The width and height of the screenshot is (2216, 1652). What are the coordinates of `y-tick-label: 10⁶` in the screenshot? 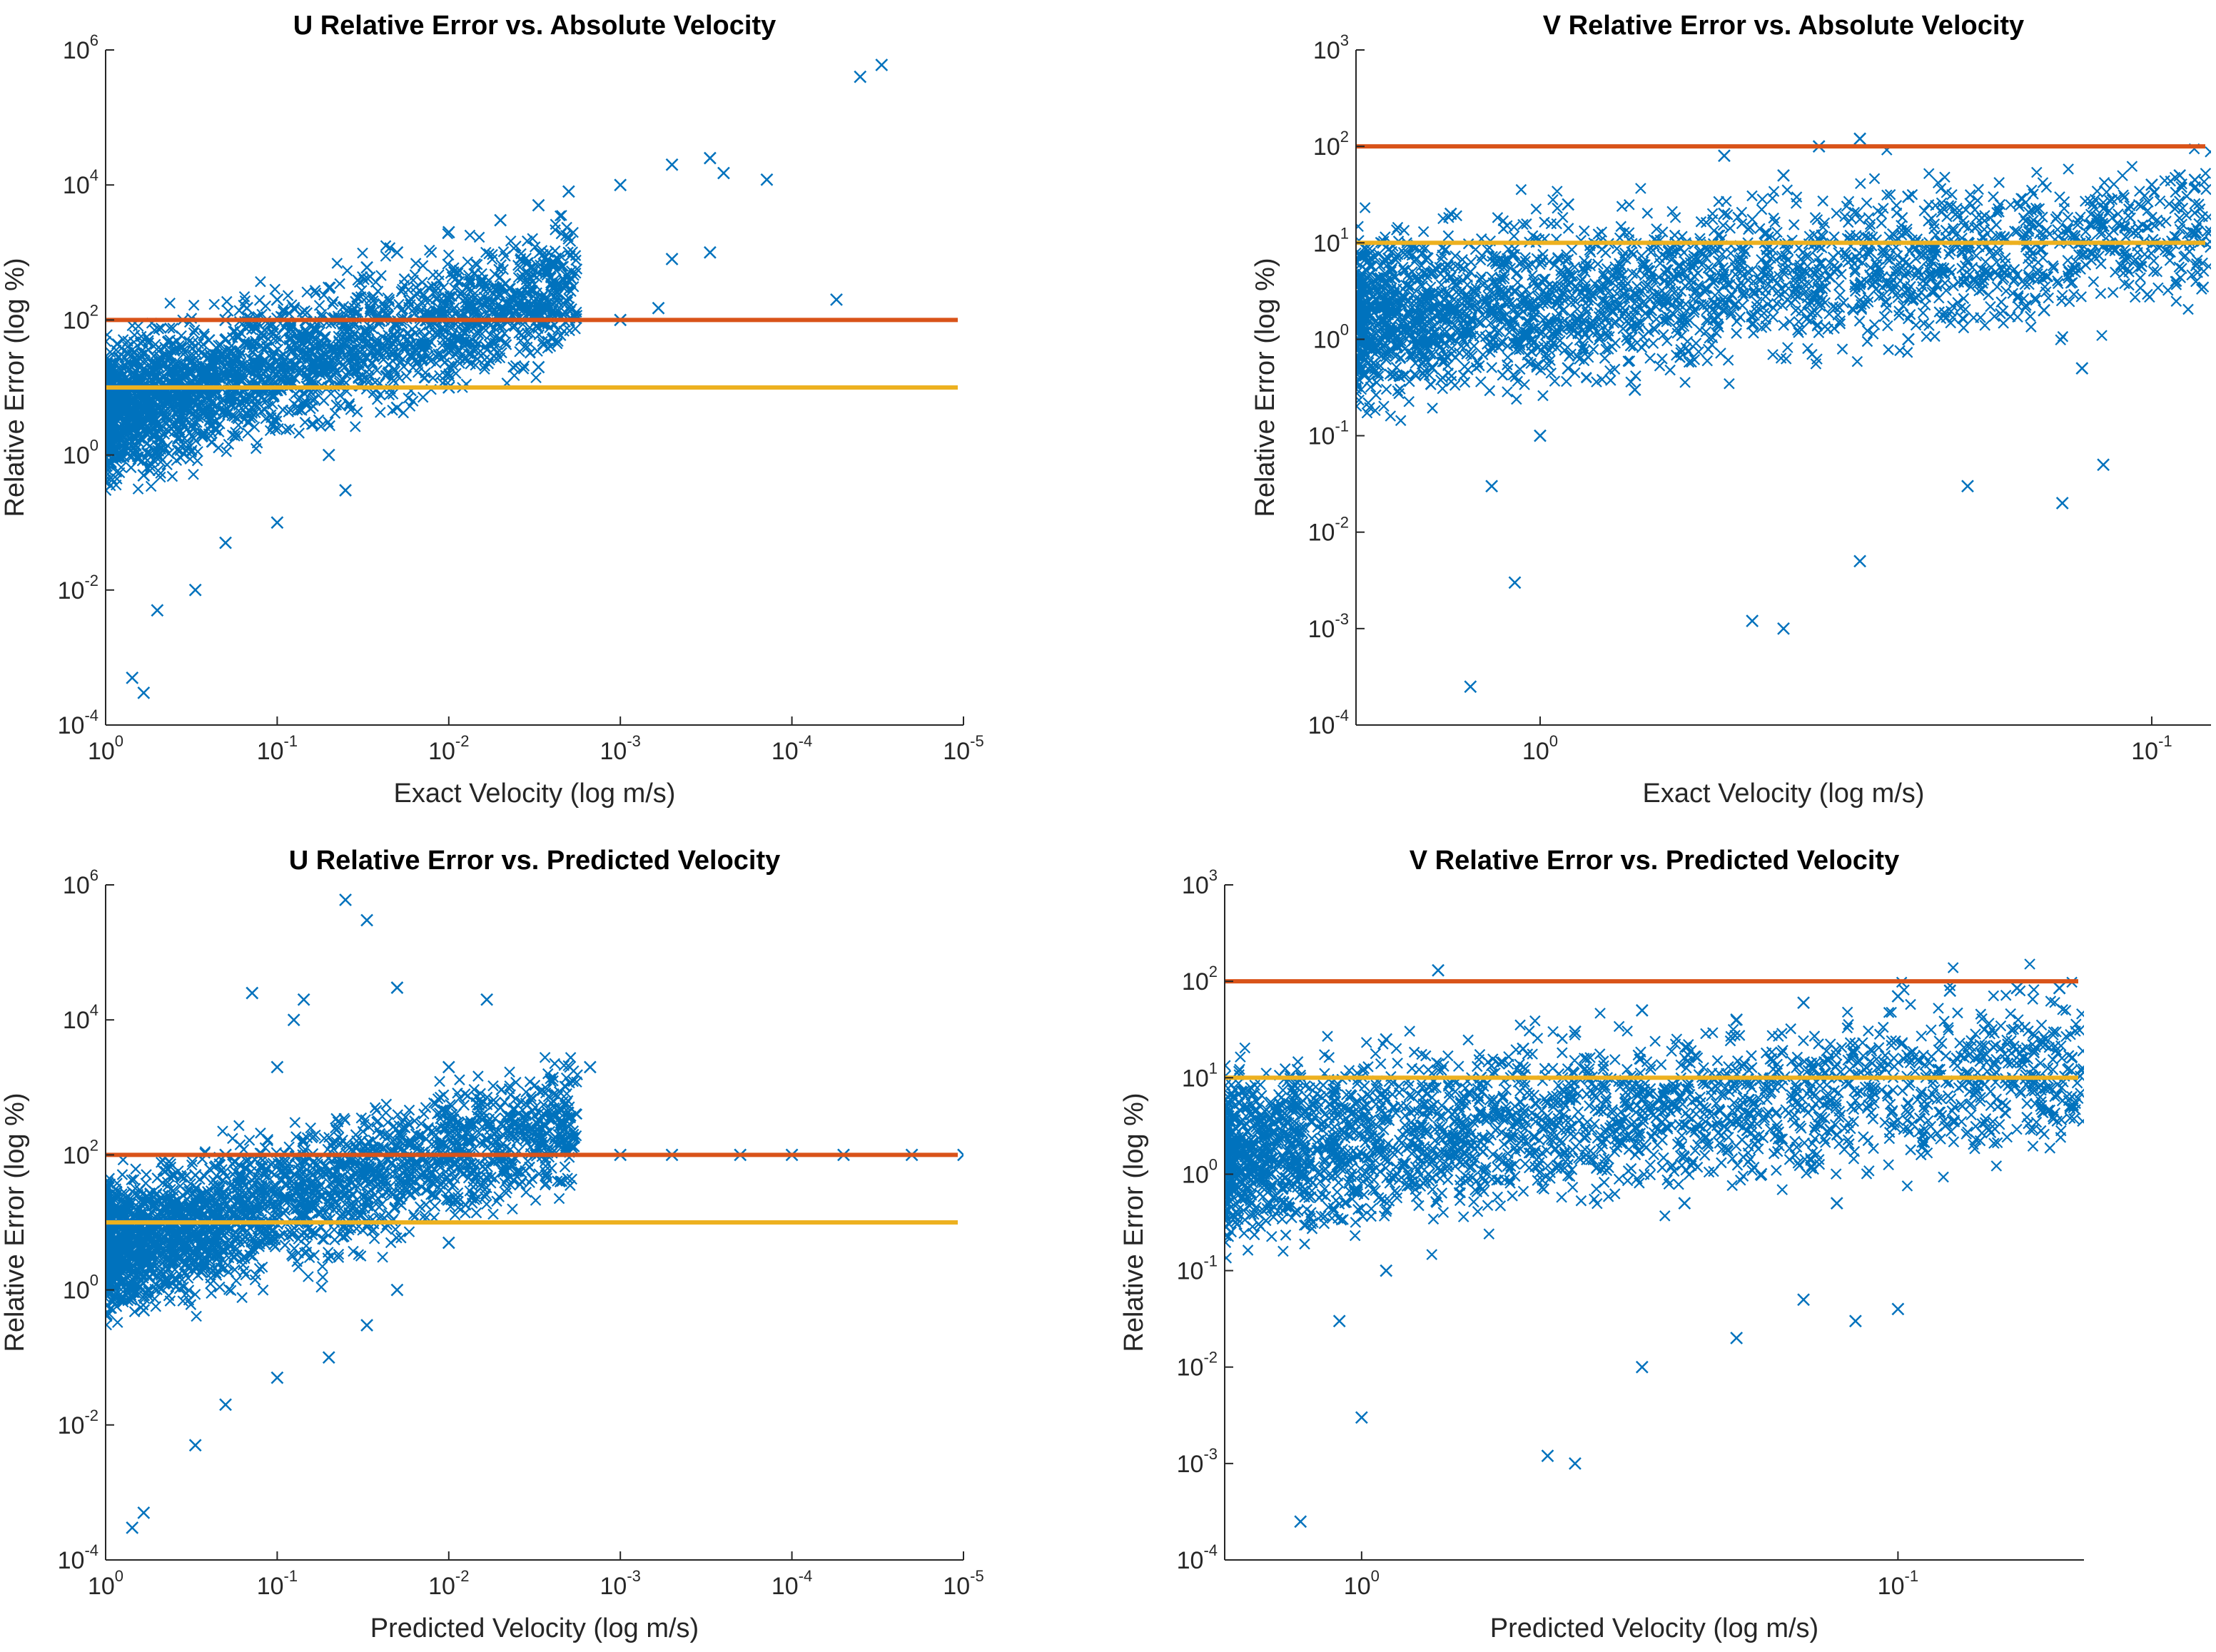 It's located at (80, 882).